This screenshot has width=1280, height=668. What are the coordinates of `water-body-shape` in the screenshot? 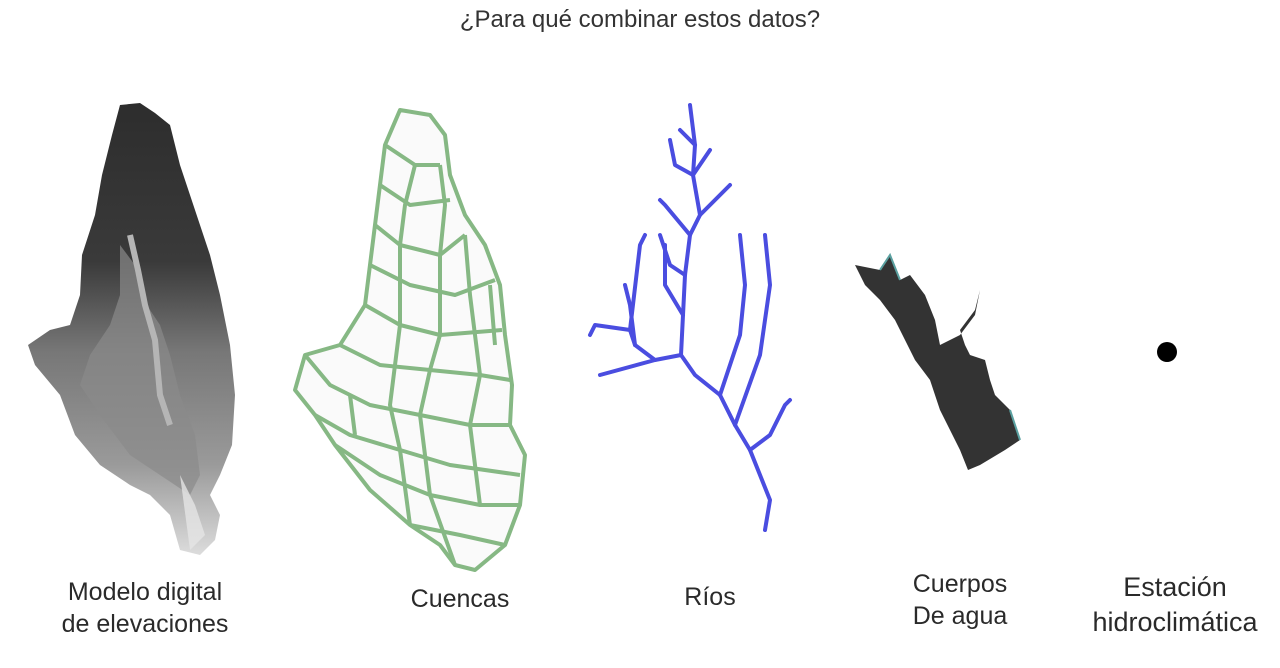 It's located at (937, 362).